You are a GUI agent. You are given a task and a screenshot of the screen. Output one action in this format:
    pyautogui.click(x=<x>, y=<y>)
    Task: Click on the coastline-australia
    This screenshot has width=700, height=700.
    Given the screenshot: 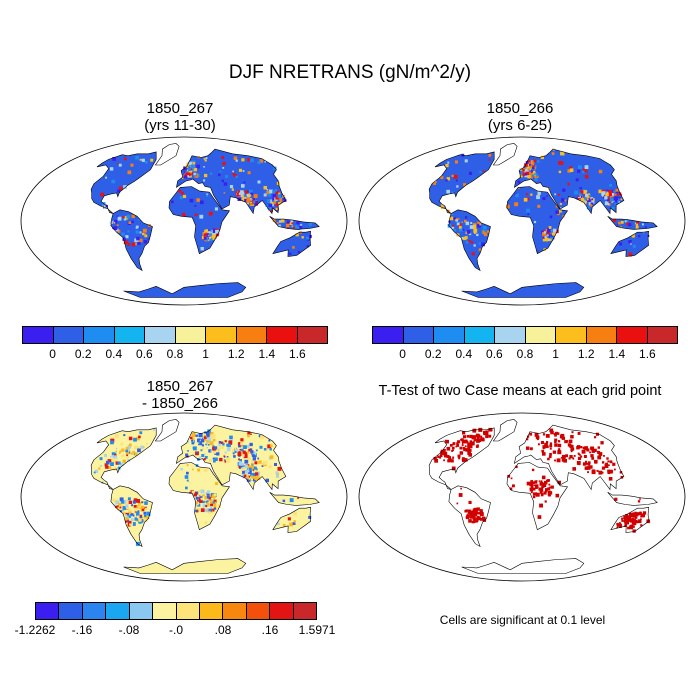 What is the action you would take?
    pyautogui.click(x=629, y=519)
    